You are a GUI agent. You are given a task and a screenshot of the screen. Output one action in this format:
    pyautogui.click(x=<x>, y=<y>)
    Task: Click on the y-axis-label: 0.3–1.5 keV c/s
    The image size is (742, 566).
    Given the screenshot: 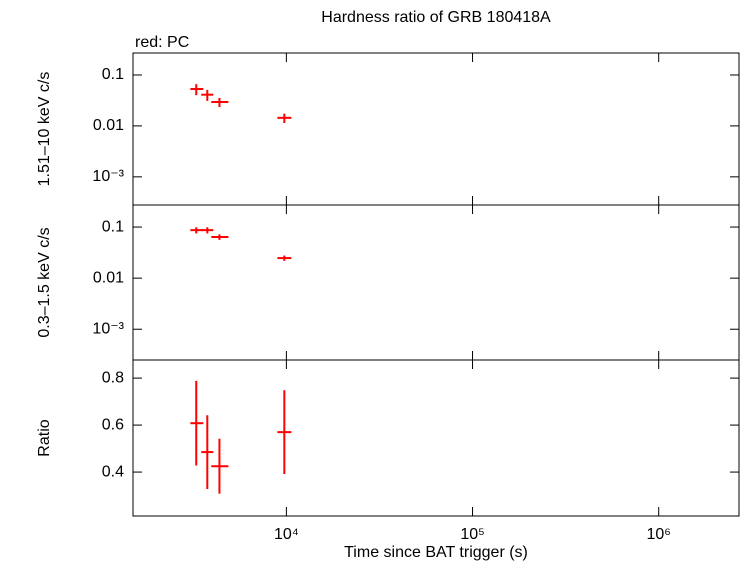 What is the action you would take?
    pyautogui.click(x=44, y=282)
    